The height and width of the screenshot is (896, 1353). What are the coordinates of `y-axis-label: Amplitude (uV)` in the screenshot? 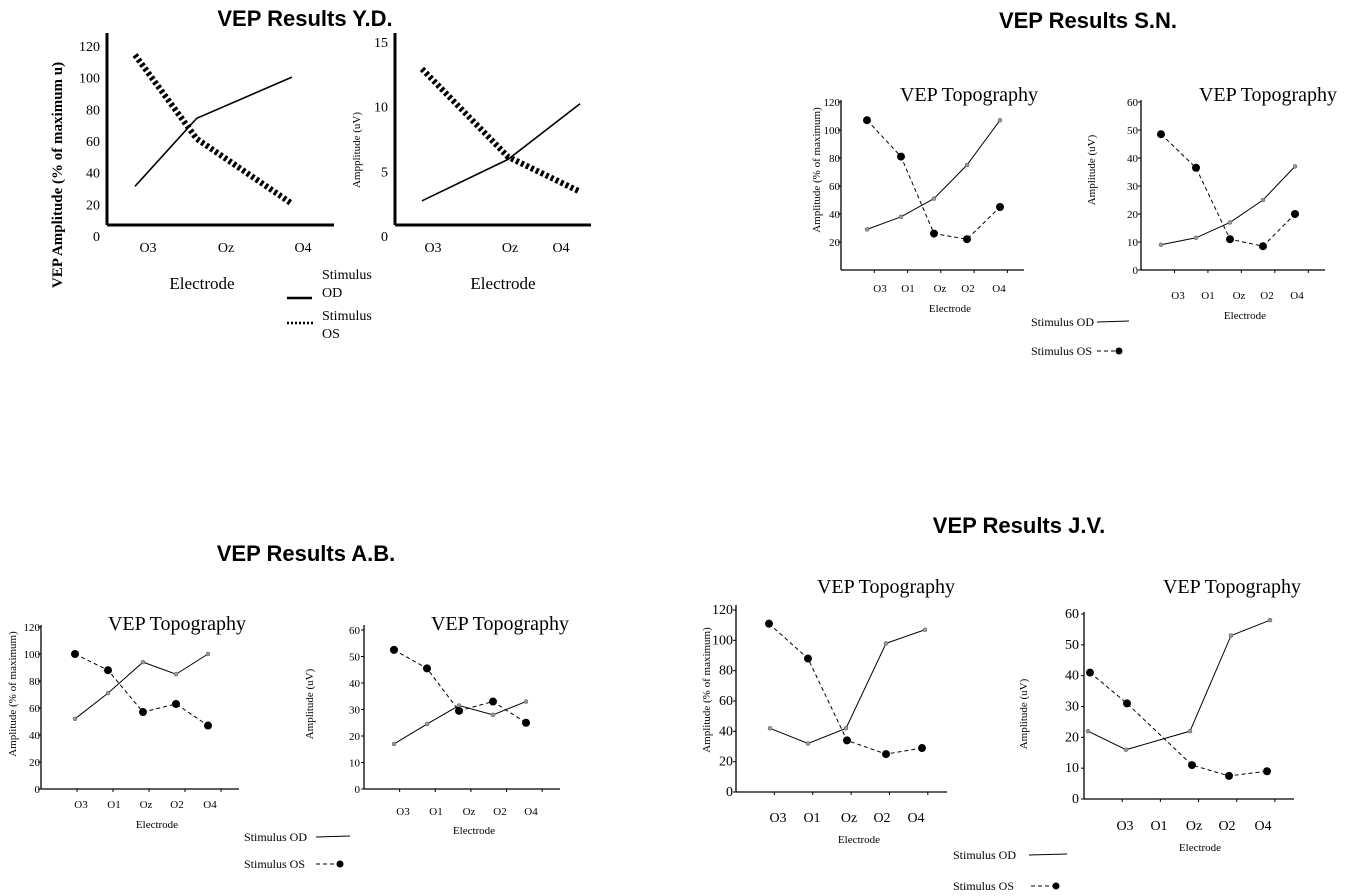 It's located at (310, 703).